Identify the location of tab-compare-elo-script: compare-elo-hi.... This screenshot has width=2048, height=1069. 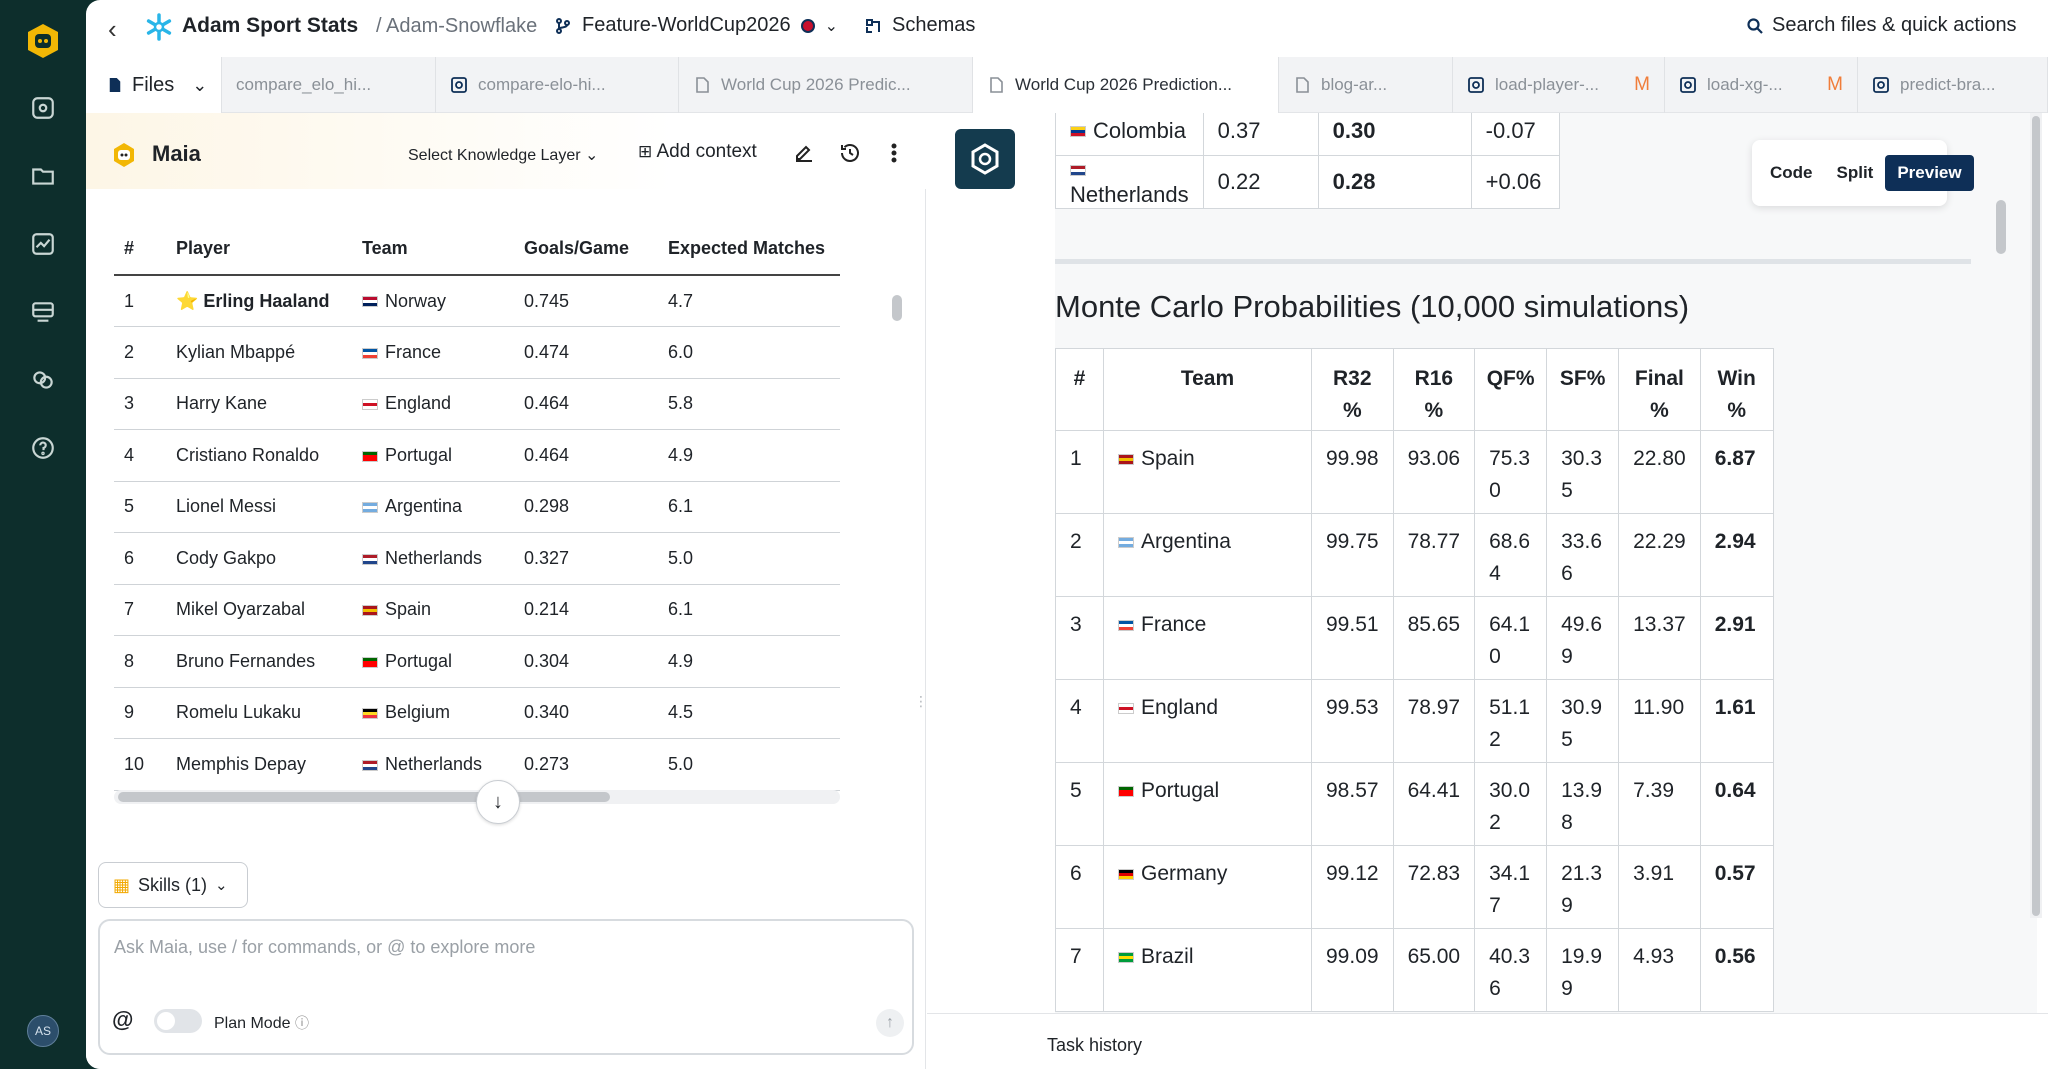
(557, 85).